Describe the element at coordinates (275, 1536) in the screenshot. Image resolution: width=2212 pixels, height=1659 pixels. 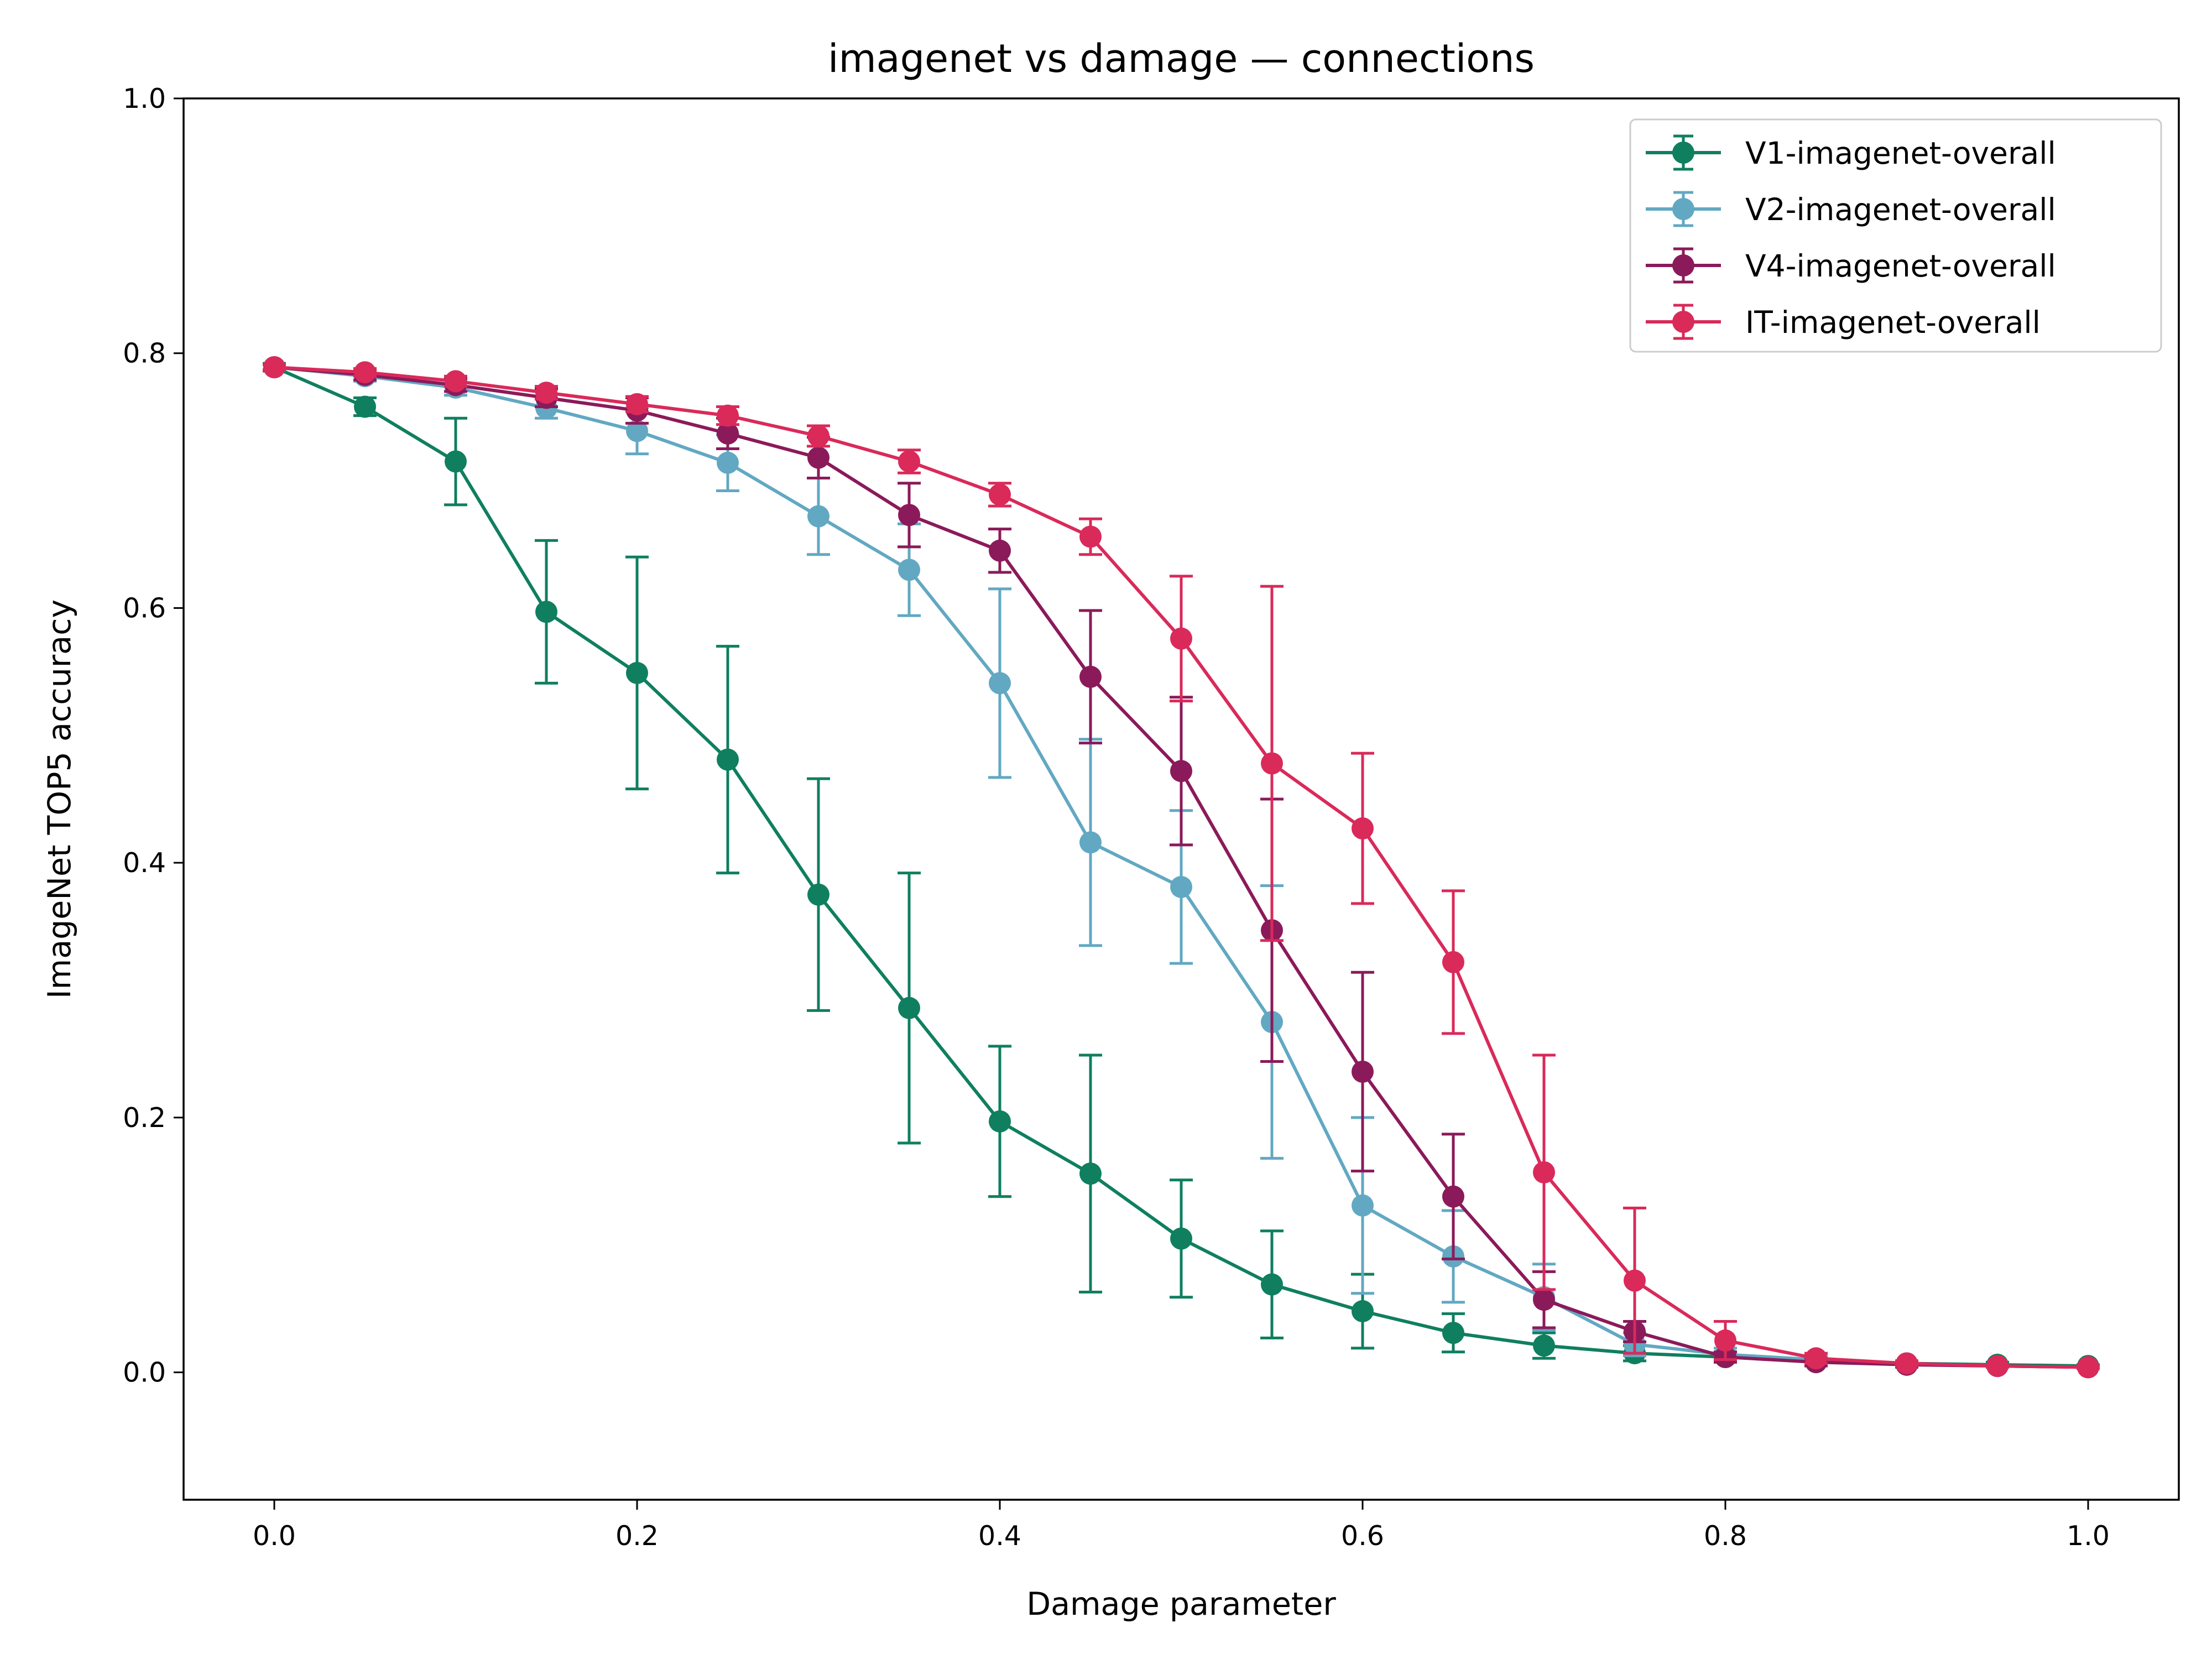
I see `x-tick-label: 0.0` at that location.